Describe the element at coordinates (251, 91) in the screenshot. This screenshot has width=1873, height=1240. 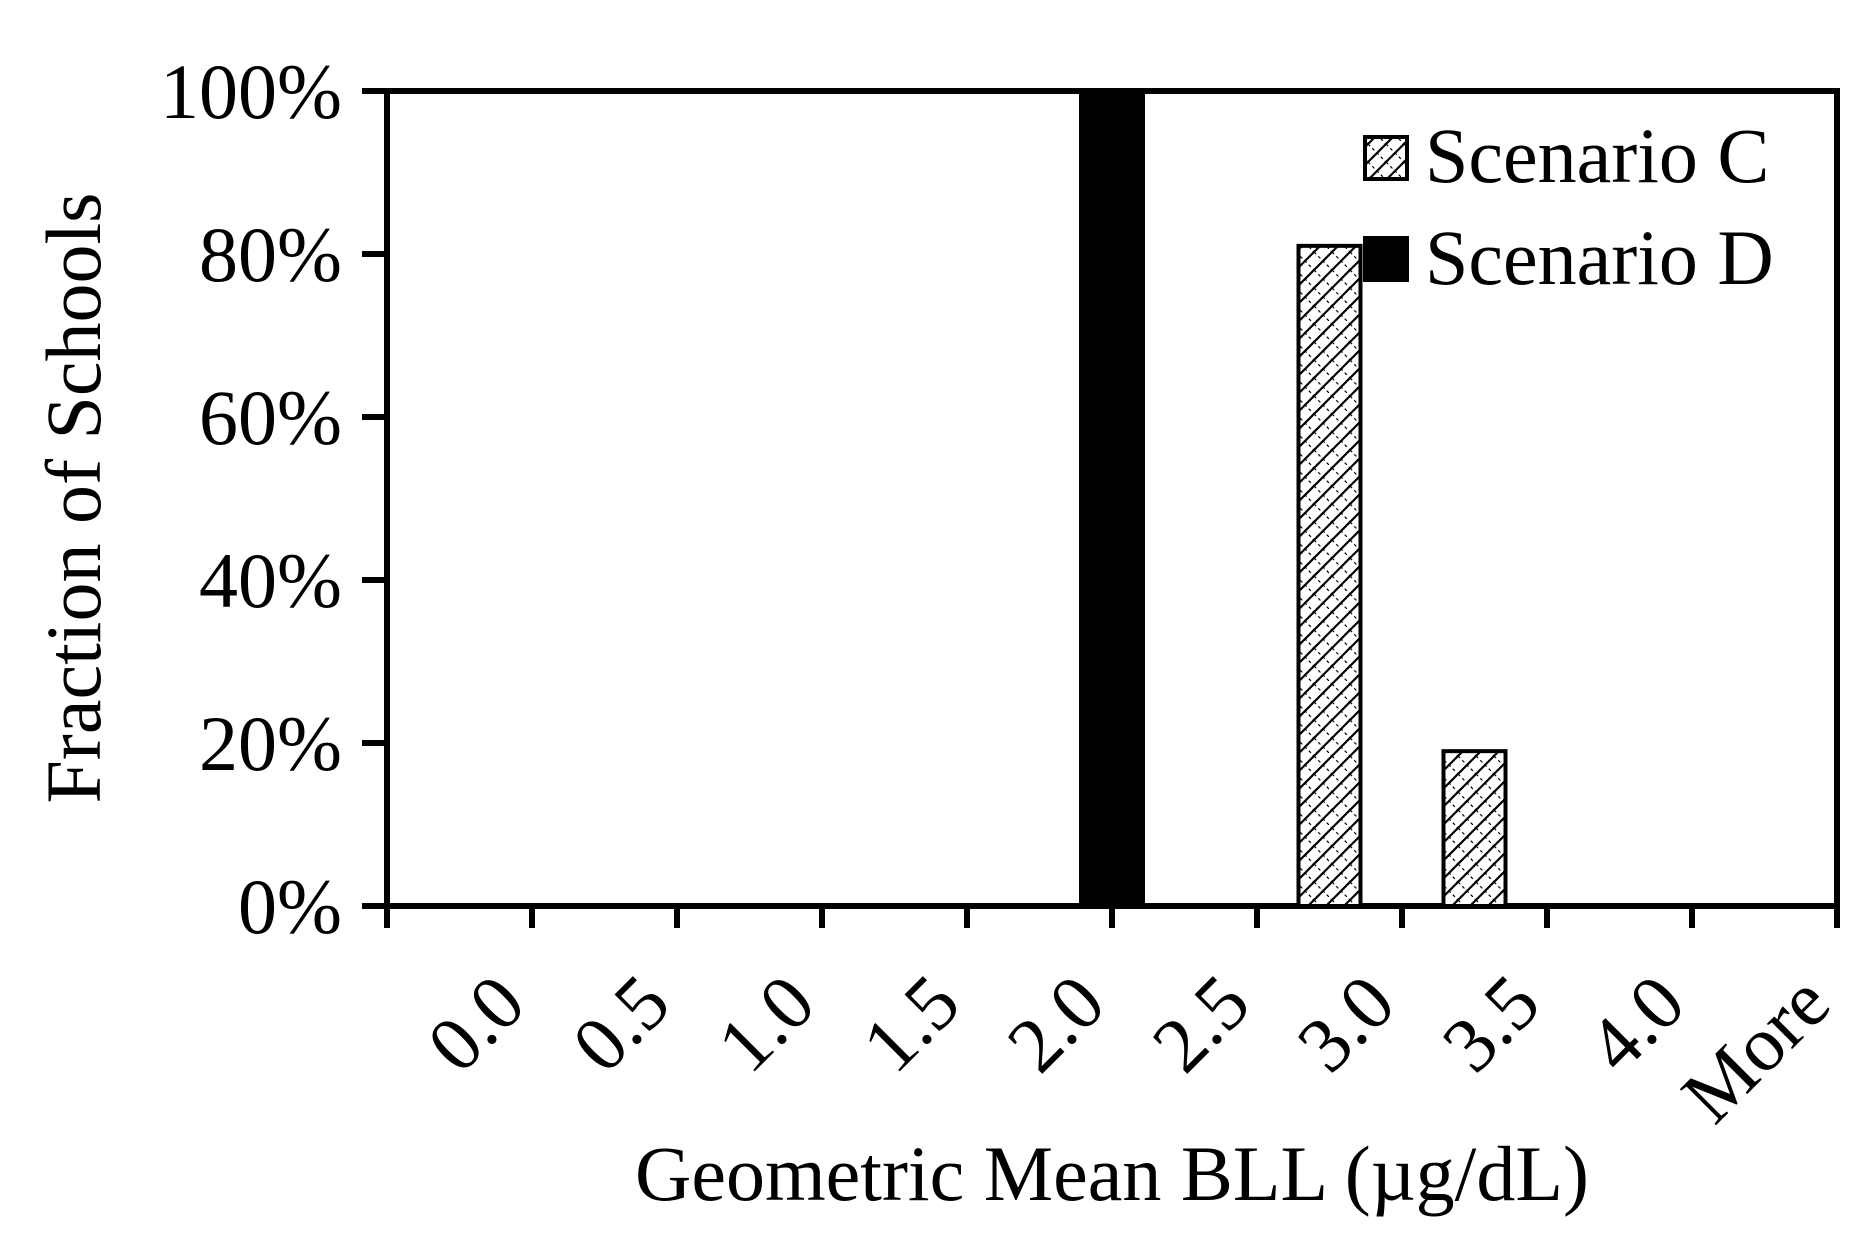
I see `y-tick-label: 100%` at that location.